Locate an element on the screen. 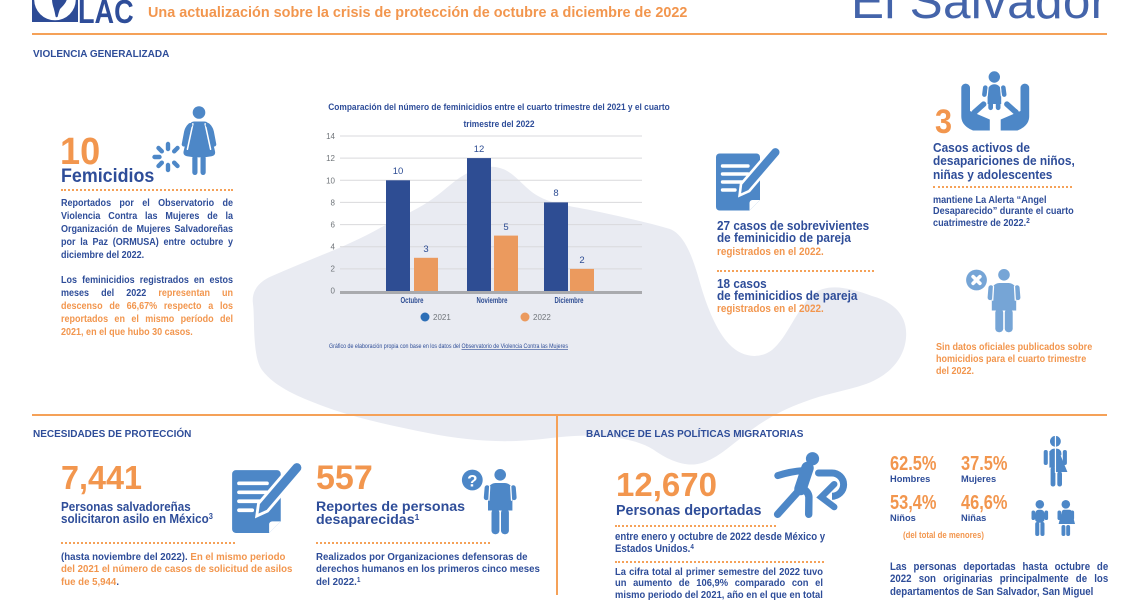 This screenshot has height=602, width=1140. svg-text: 2021 is located at coordinates (442, 317).